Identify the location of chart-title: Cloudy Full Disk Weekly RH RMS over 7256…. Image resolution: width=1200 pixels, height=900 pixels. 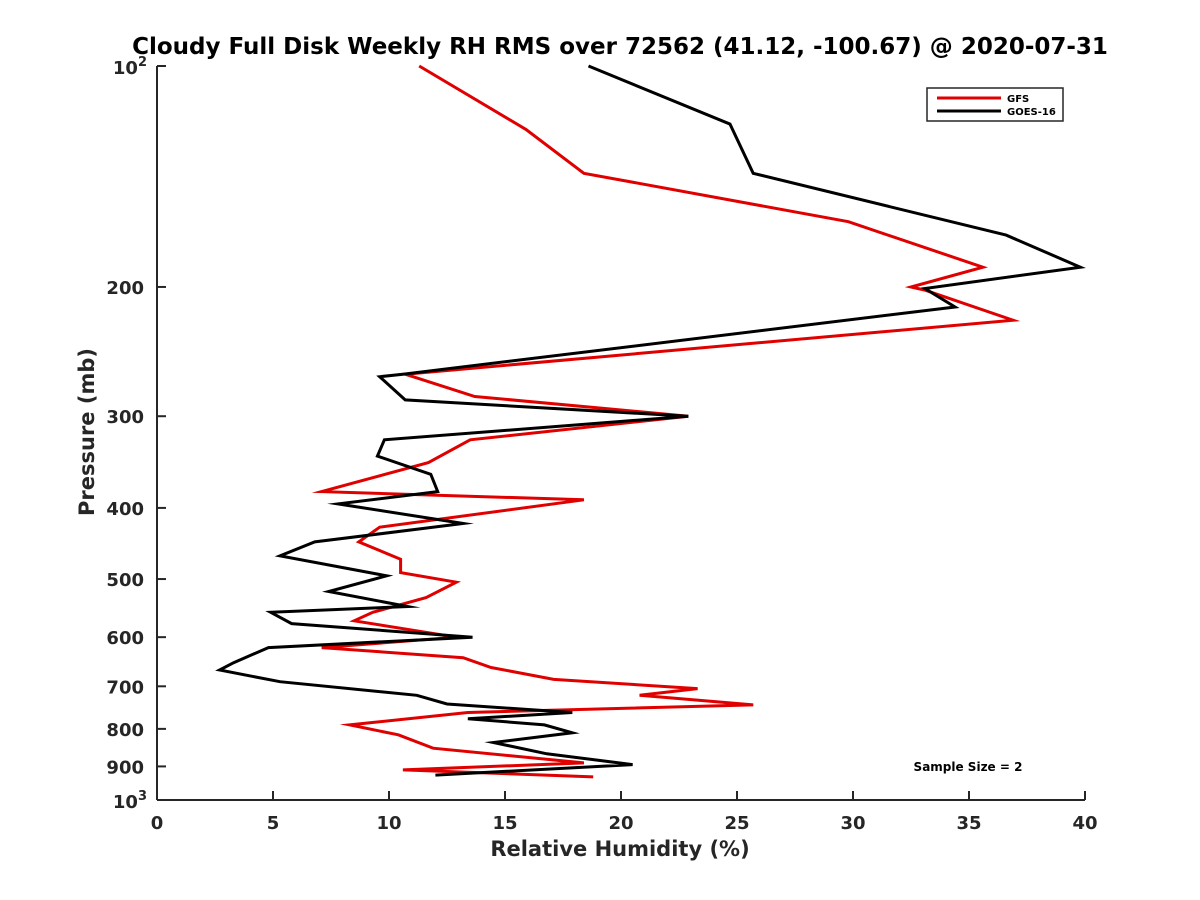
(620, 47).